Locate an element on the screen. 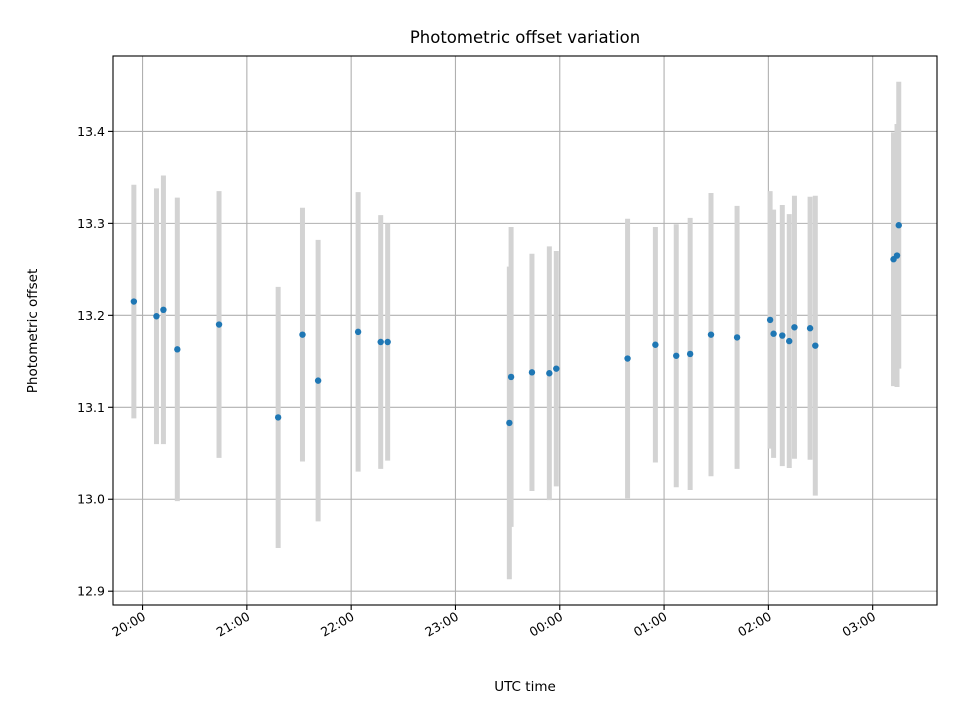 Image resolution: width=960 pixels, height=720 pixels. y-tick-label: 12.9 is located at coordinates (91, 591).